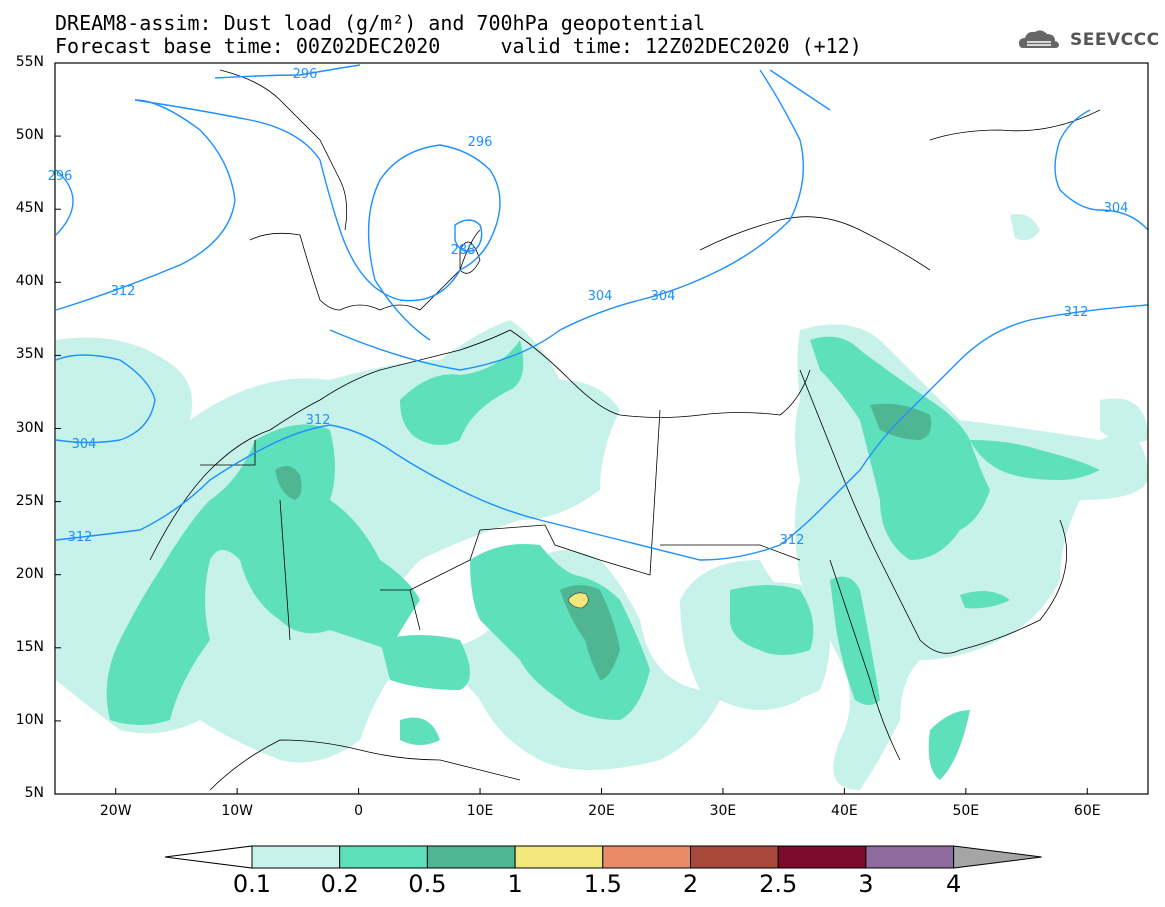  Describe the element at coordinates (1115, 40) in the screenshot. I see `seevccc-logo-text: SEEVCCC` at that location.